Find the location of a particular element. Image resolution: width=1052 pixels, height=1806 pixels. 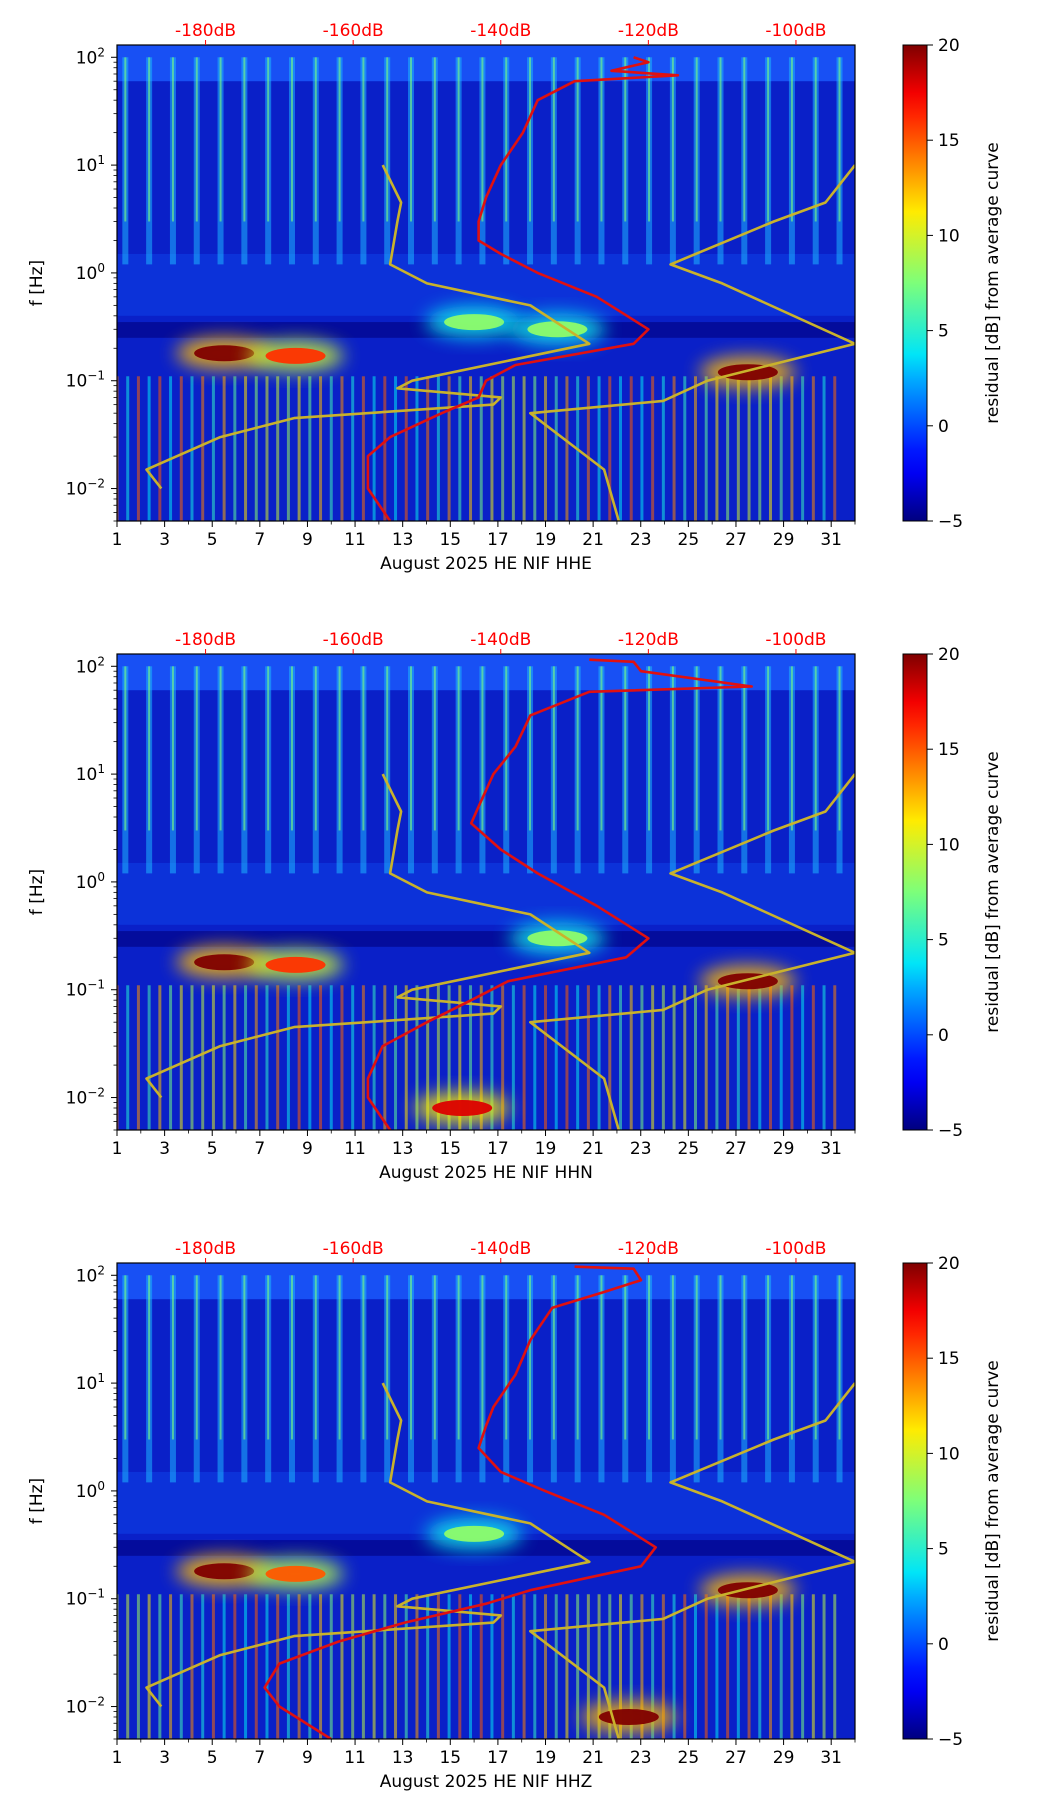

colorbar-tick-label: −5 is located at coordinates (950, 522).